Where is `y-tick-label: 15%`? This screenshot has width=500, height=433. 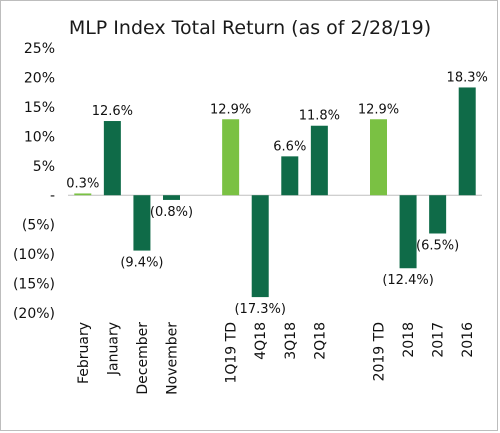
y-tick-label: 15% is located at coordinates (39, 108).